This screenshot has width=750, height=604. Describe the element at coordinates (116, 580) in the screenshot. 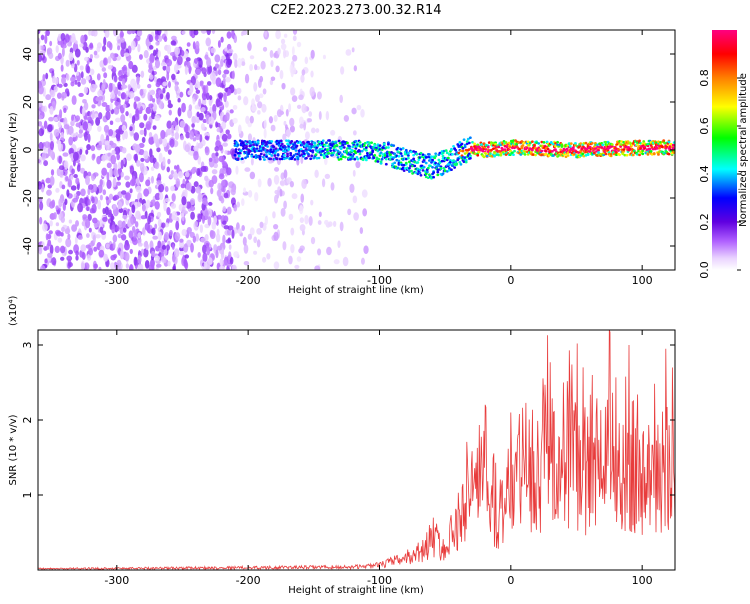

I see `x-tick-label: -300` at that location.